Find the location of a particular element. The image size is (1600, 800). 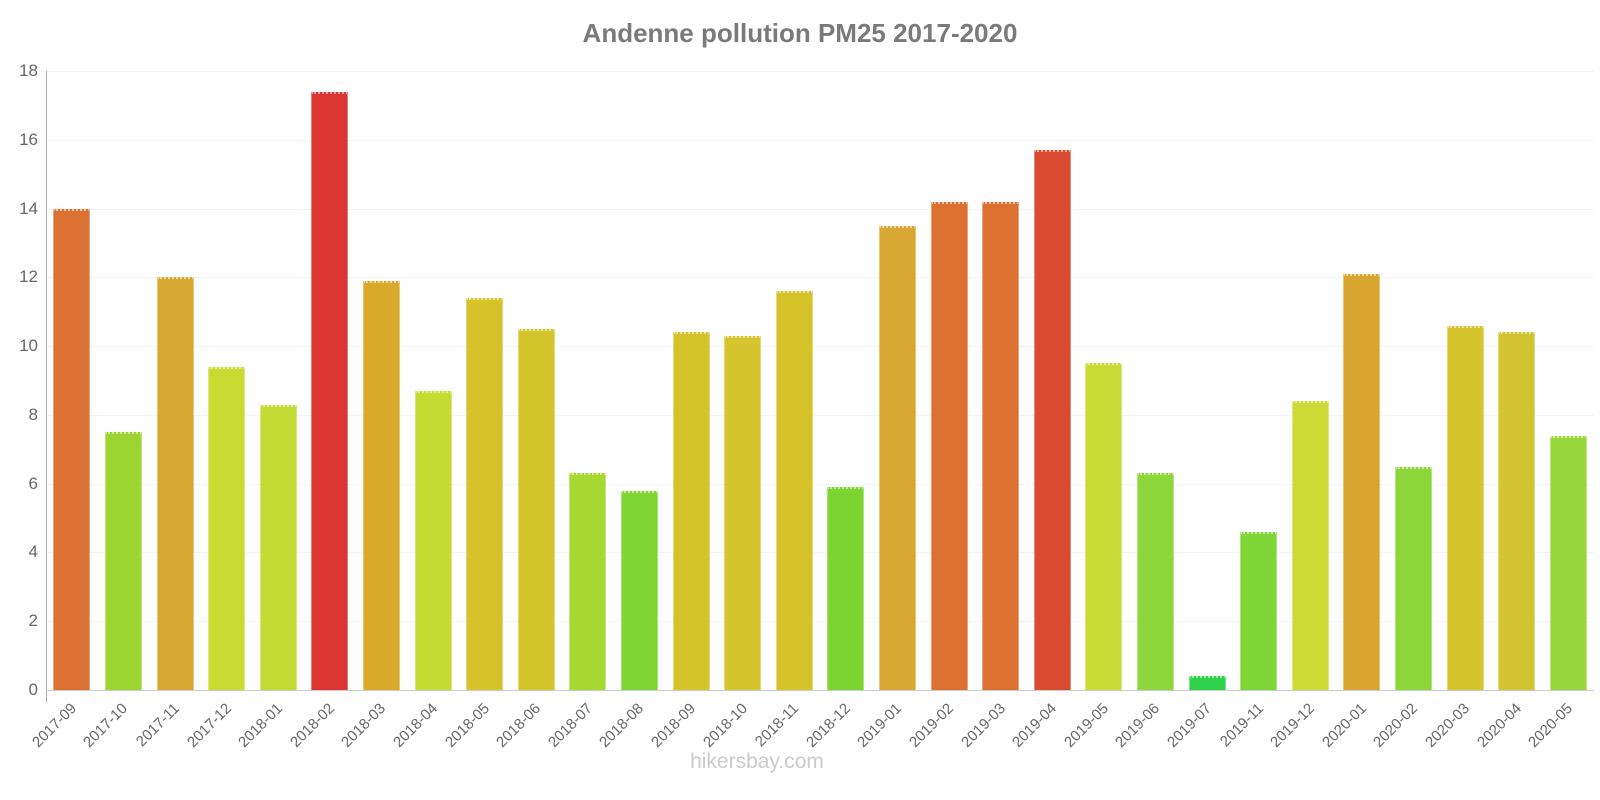

y-tick-label: 0 is located at coordinates (33, 689).